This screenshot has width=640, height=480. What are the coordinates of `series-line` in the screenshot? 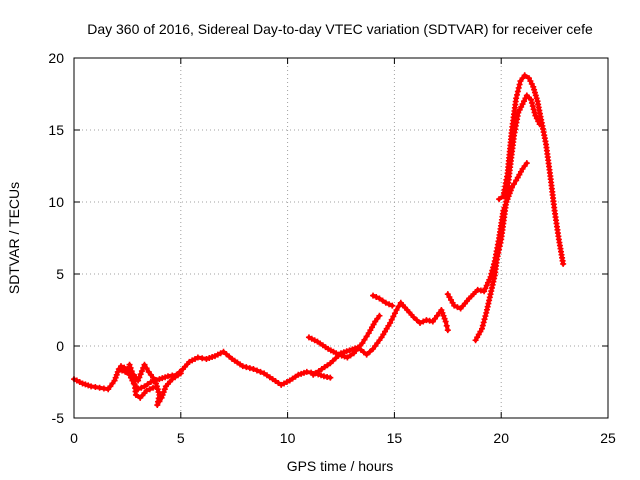 It's located at (380, 338).